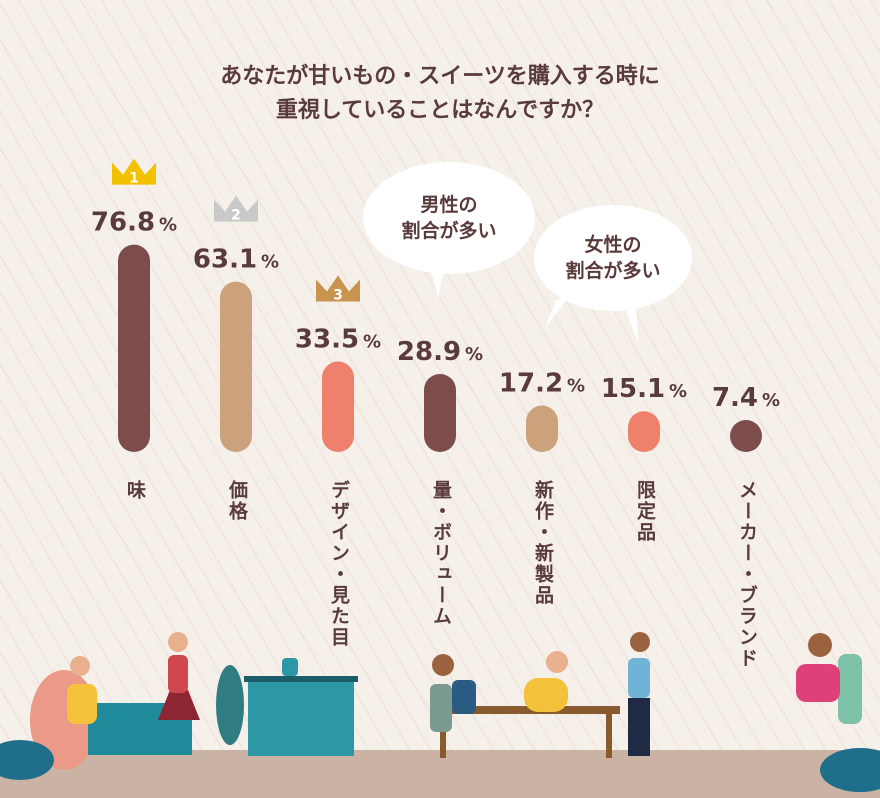  What do you see at coordinates (613, 245) in the screenshot?
I see `female-annotation-line-1: 女性の` at bounding box center [613, 245].